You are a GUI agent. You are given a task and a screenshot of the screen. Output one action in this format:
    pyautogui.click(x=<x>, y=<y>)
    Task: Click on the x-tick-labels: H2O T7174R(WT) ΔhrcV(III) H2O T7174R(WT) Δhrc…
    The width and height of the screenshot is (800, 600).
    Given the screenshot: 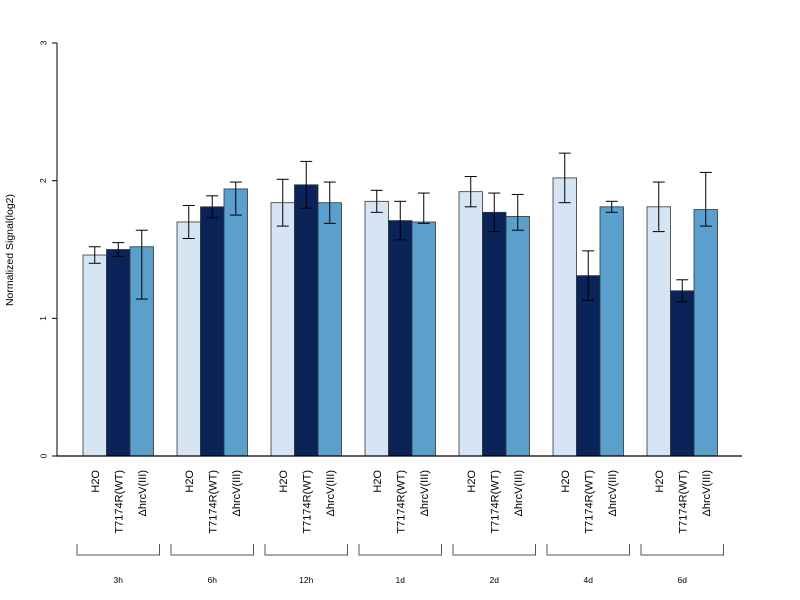 What is the action you would take?
    pyautogui.click(x=401, y=502)
    